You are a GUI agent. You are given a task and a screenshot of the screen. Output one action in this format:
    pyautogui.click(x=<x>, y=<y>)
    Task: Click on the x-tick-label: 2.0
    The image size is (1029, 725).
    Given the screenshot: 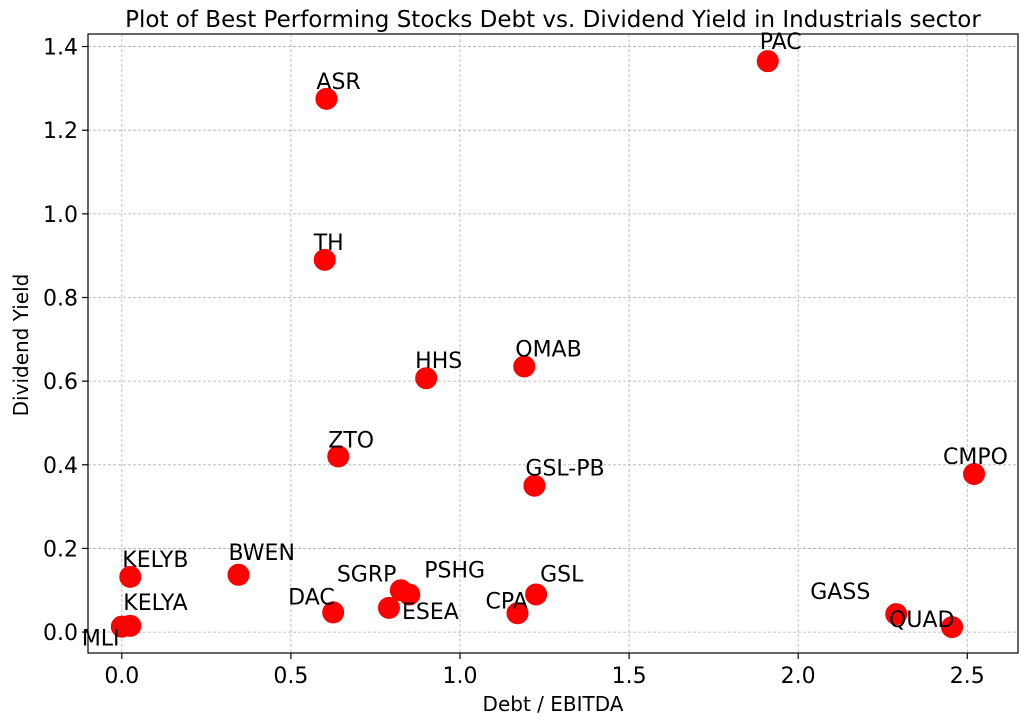 What is the action you would take?
    pyautogui.click(x=798, y=676)
    